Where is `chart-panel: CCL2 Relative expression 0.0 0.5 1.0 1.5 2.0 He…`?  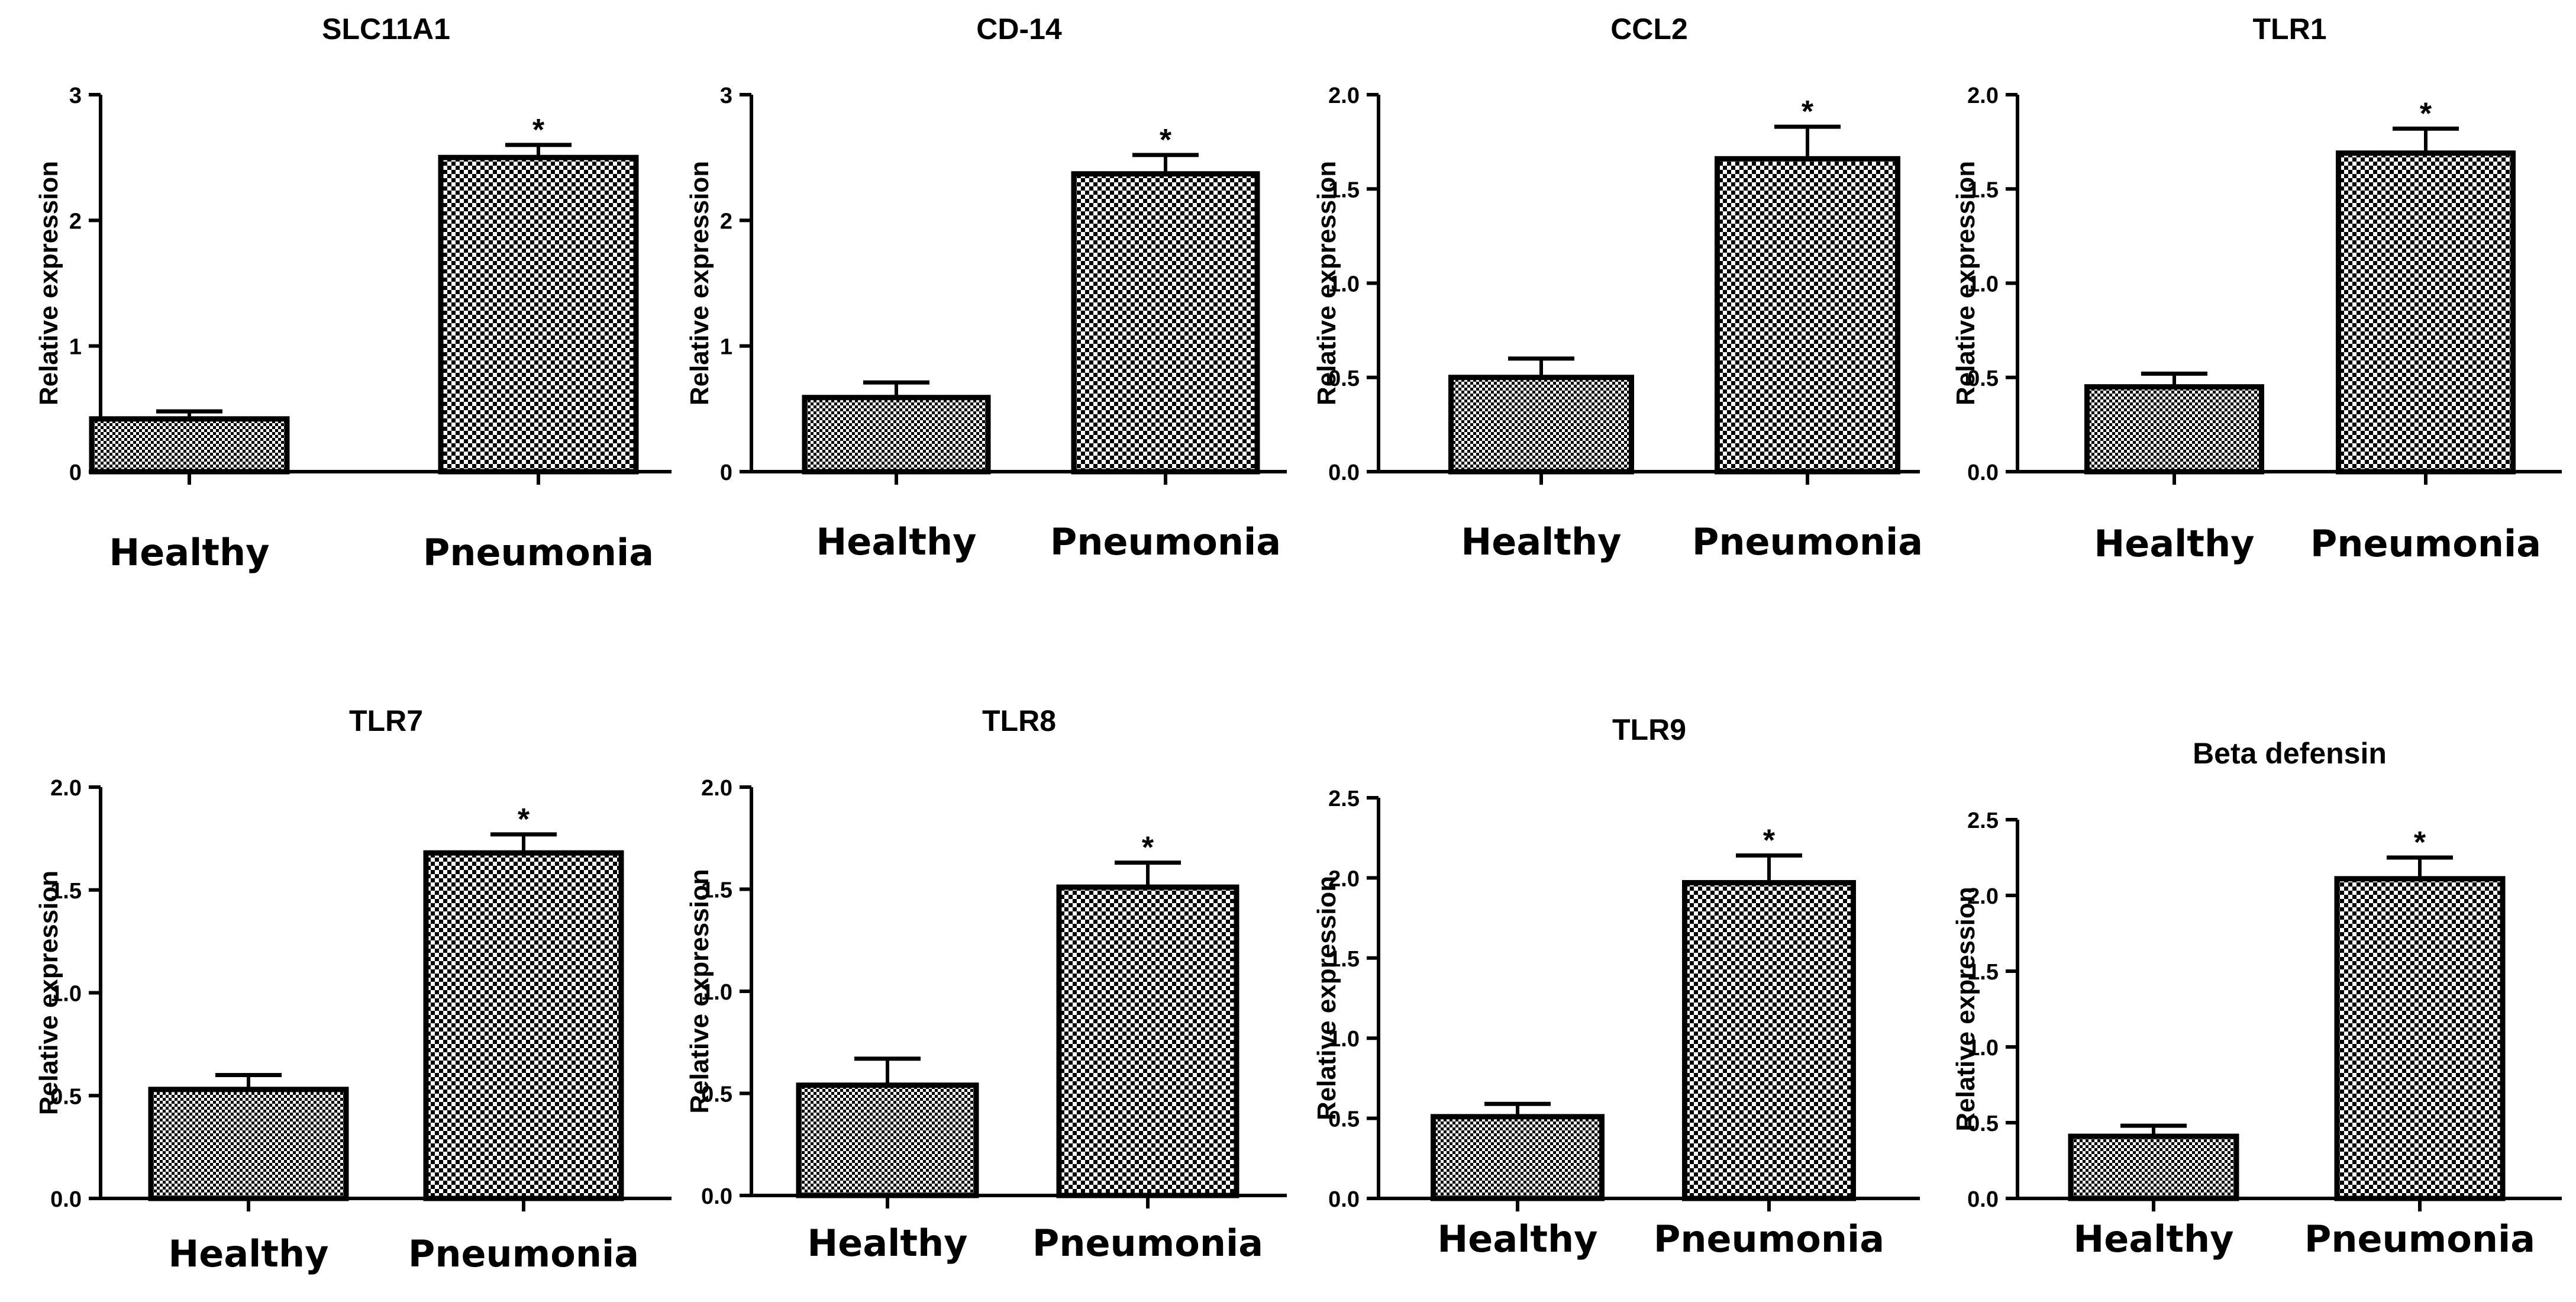 chart-panel: CCL2 Relative expression 0.0 0.5 1.0 1.5 2.0 He… is located at coordinates (1617, 287).